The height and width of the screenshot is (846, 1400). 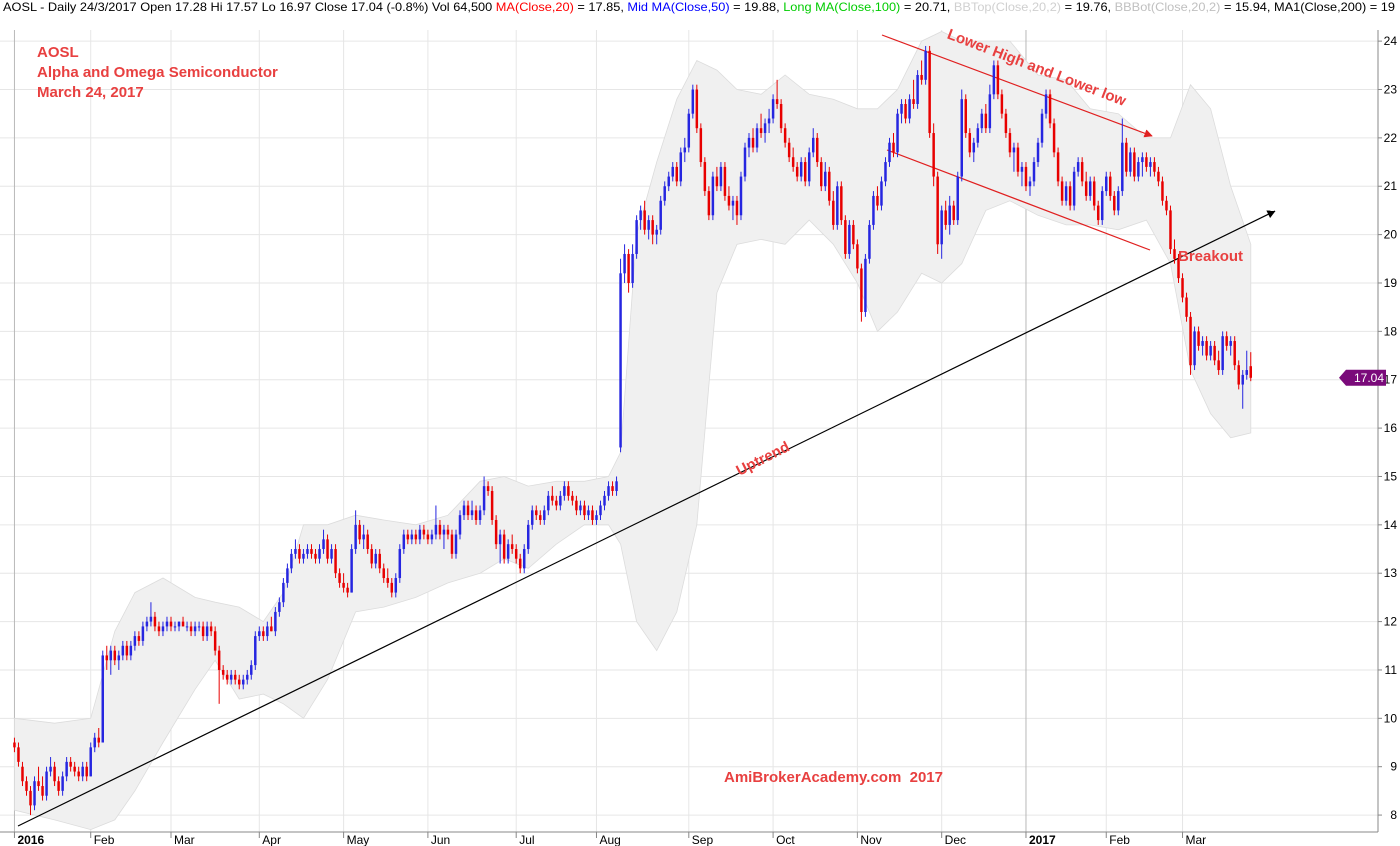 I want to click on y-tick-label: 17, so click(x=1391, y=380).